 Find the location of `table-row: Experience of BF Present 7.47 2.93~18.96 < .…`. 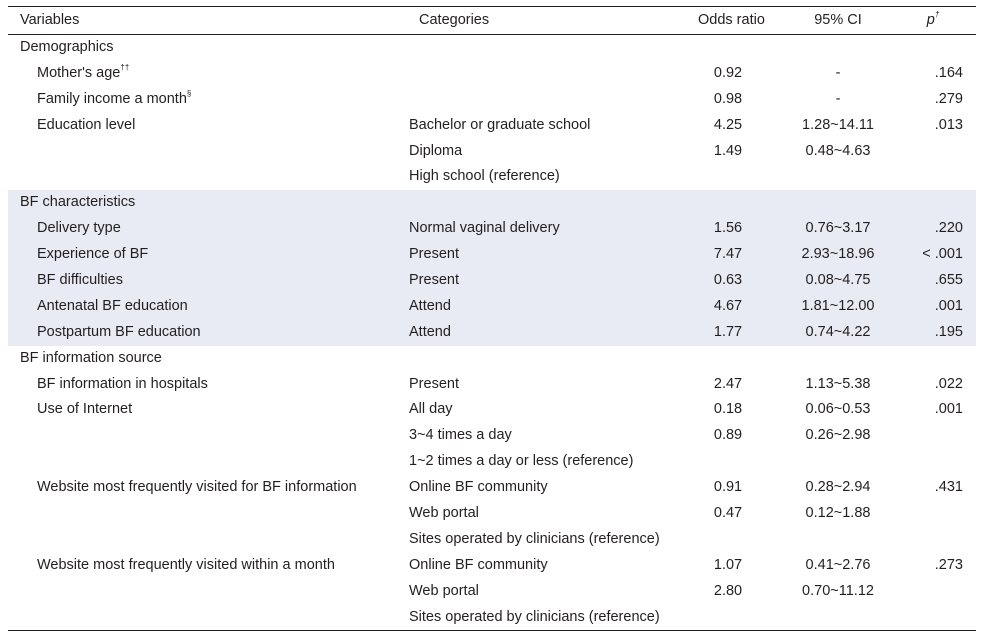

table-row: Experience of BF Present 7.47 2.93~18.96 < .… is located at coordinates (492, 255).